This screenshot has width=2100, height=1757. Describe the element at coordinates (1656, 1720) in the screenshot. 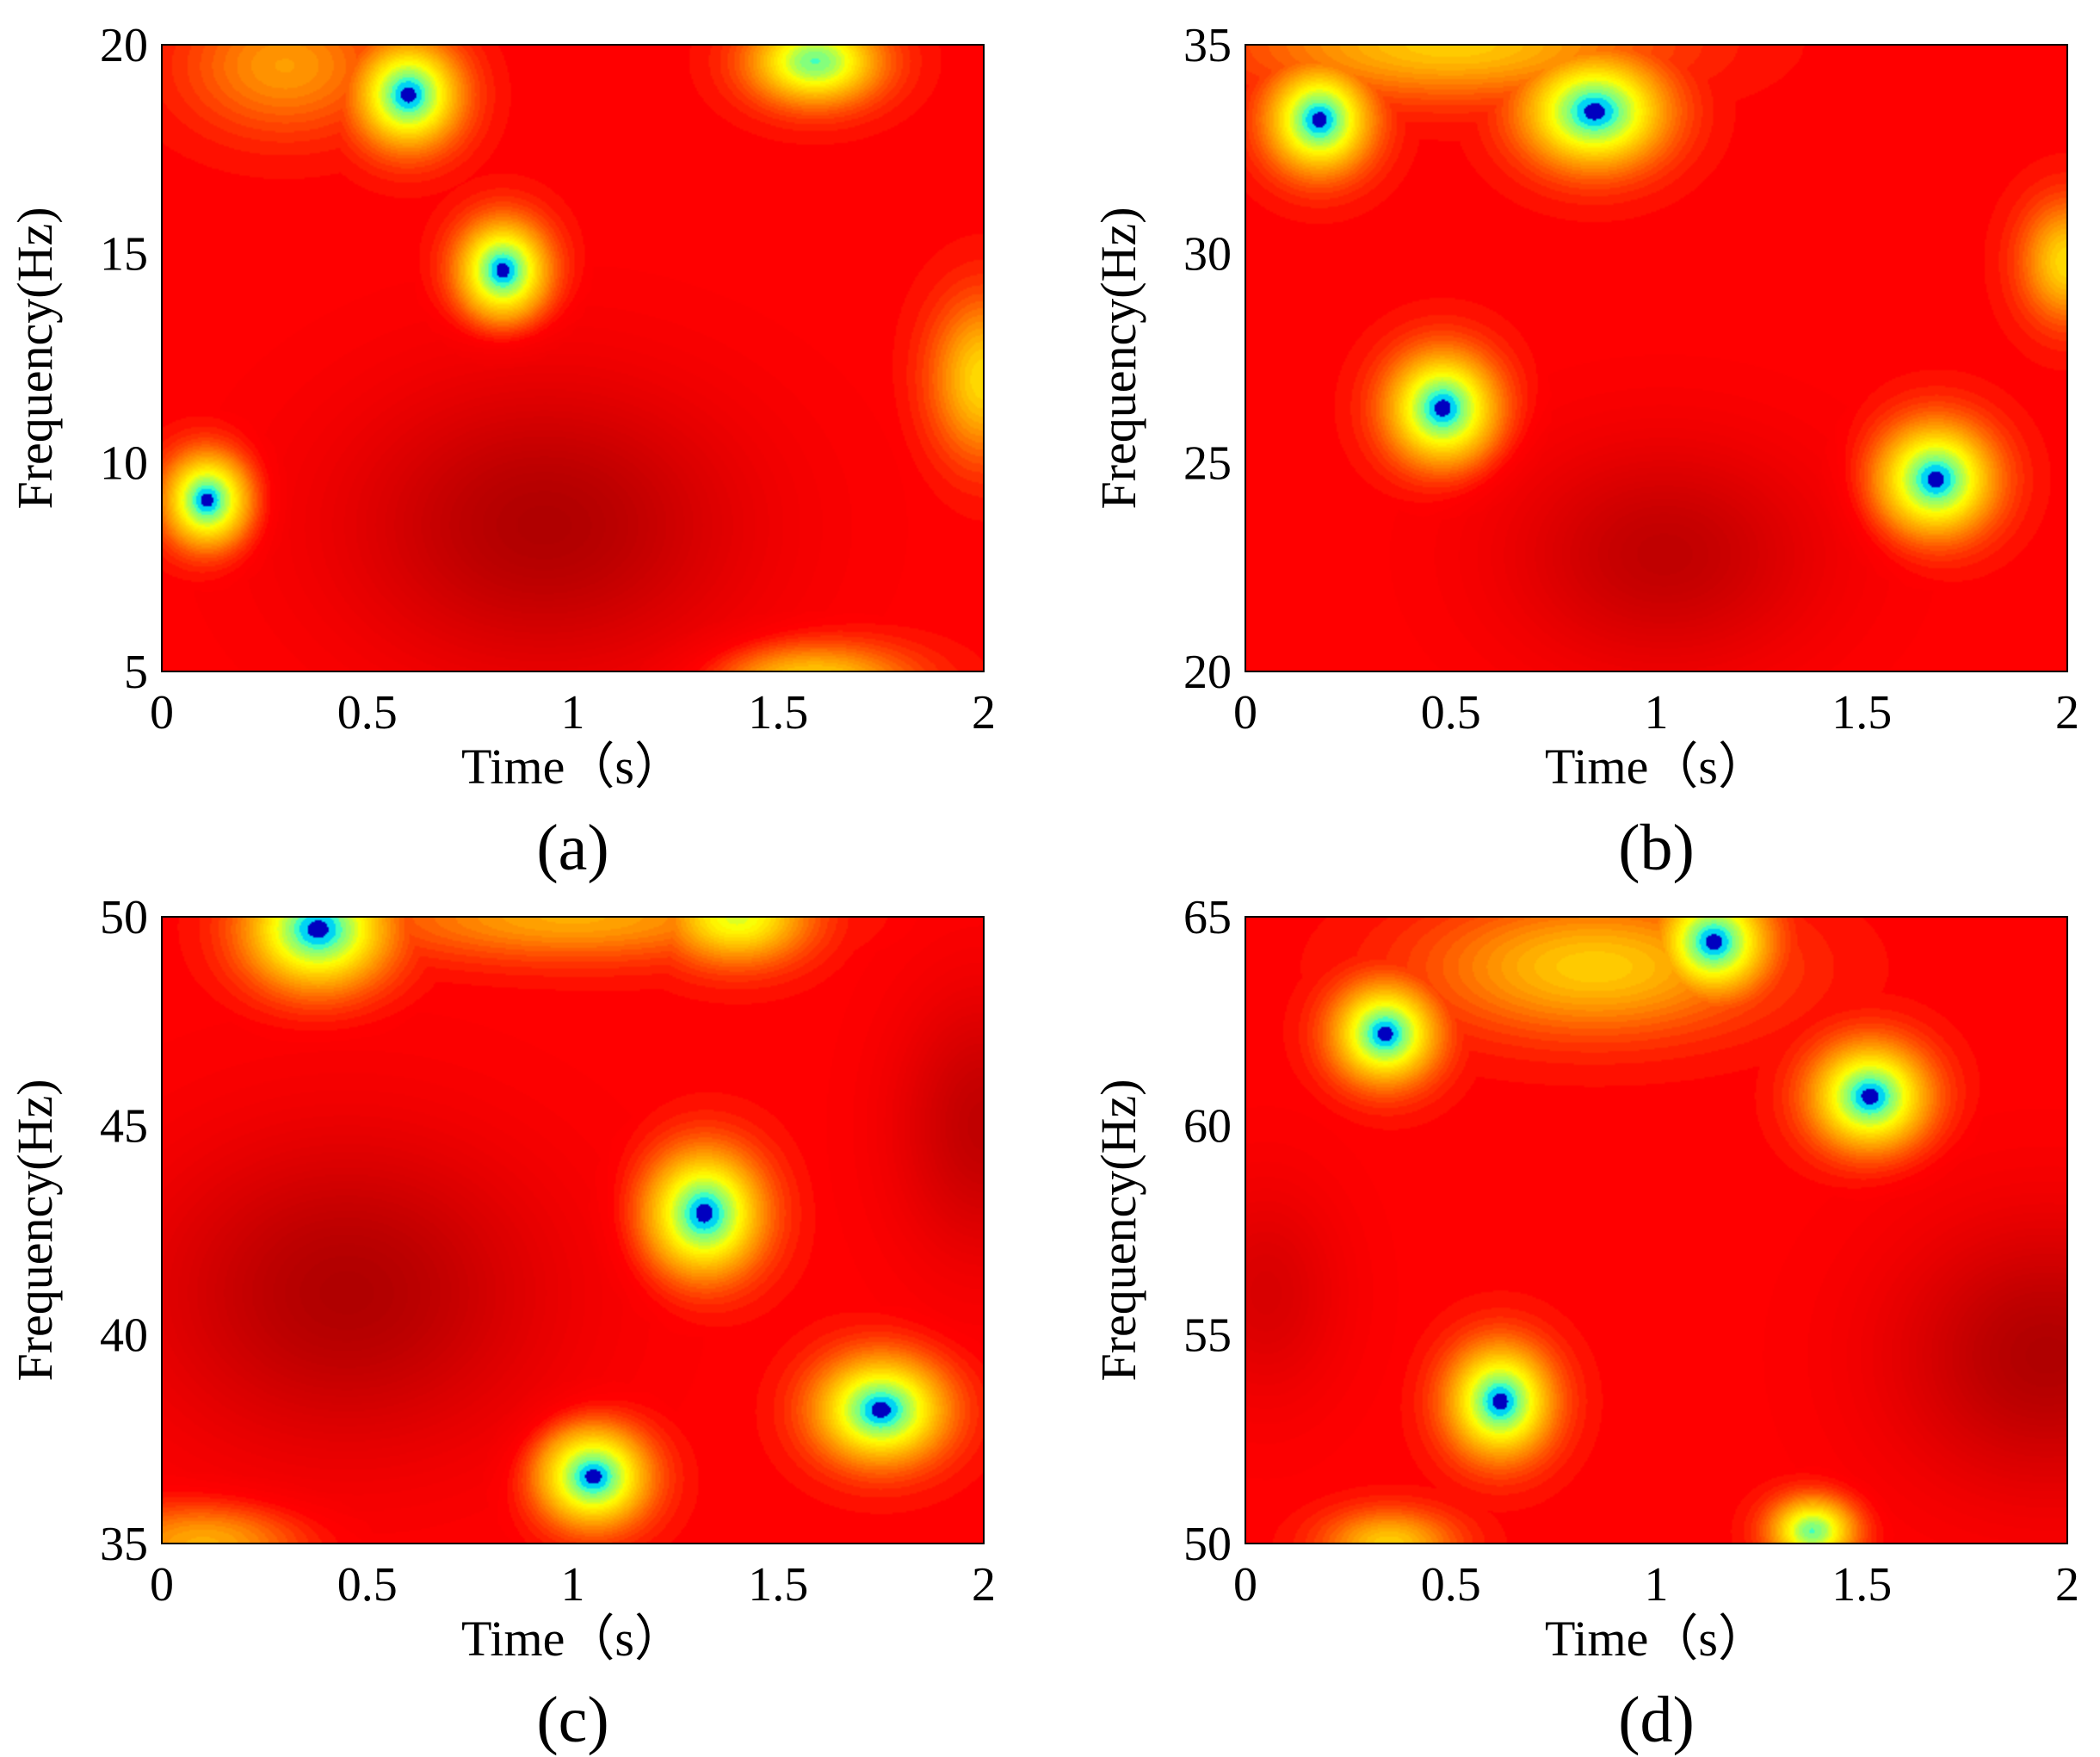

I see `panel-label-d: (d)` at that location.